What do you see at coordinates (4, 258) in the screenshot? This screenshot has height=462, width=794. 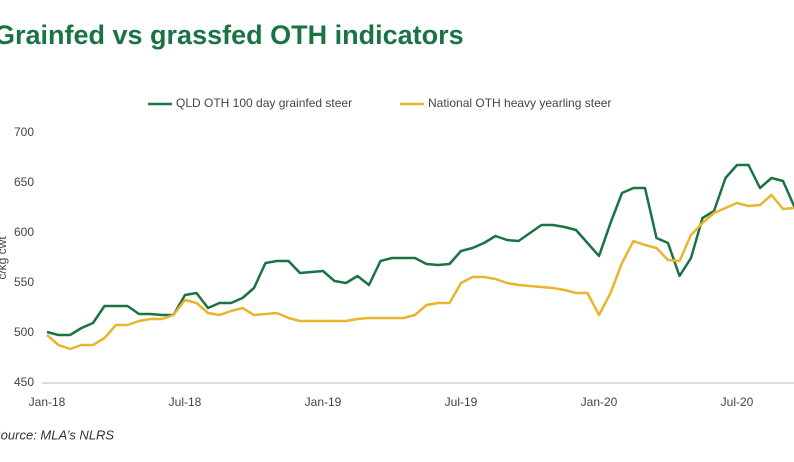 I see `y-axis-label: c/kg cwt` at bounding box center [4, 258].